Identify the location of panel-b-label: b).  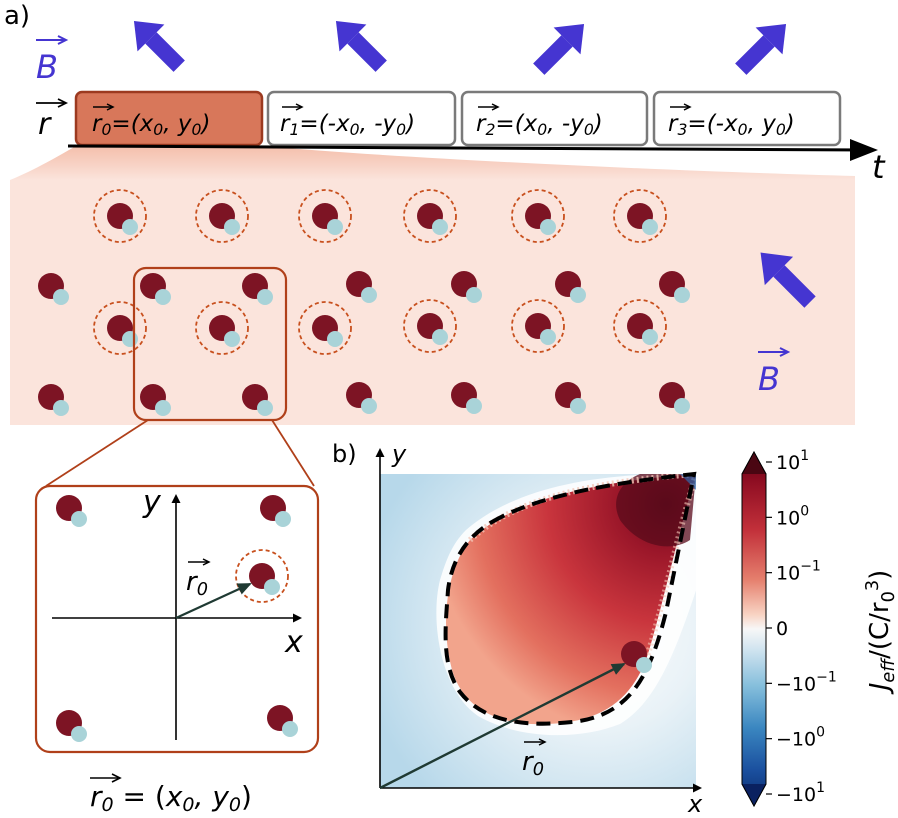
(344, 454).